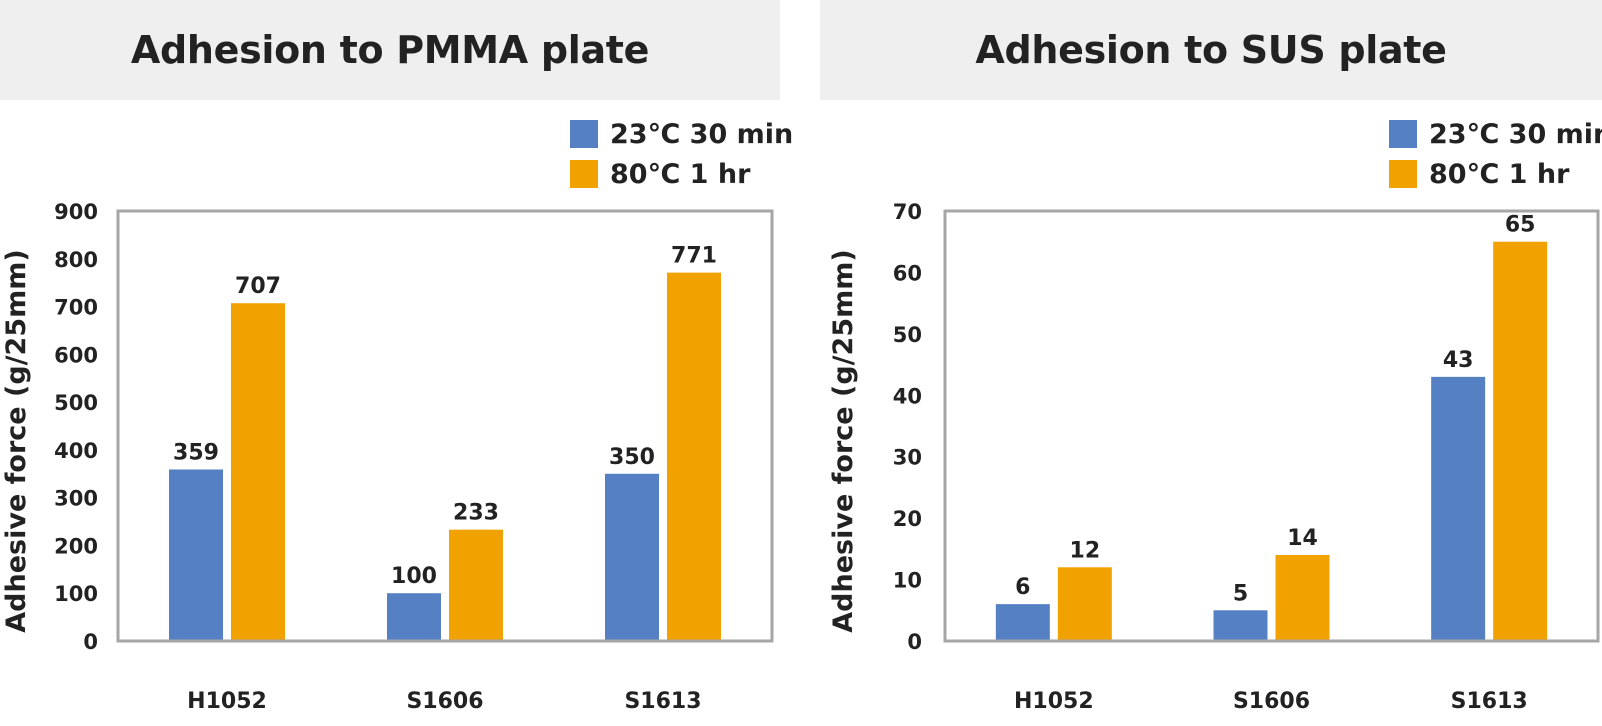 The height and width of the screenshot is (726, 1602). Describe the element at coordinates (258, 286) in the screenshot. I see `data-label-H1052-series-2: 707` at that location.